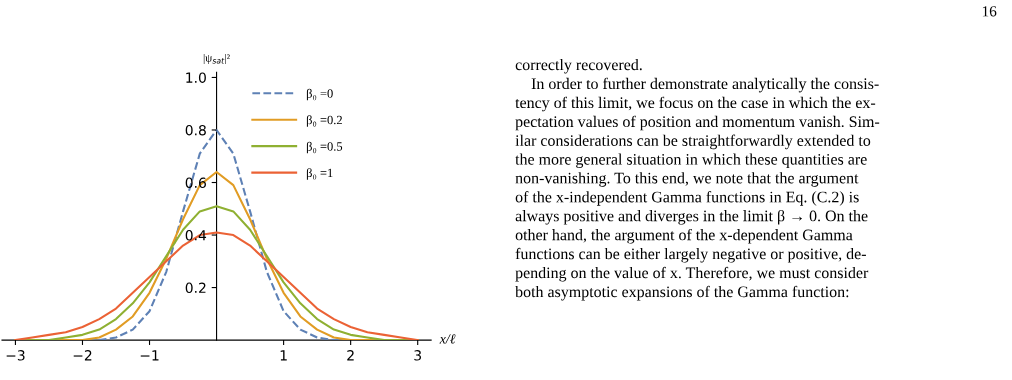  What do you see at coordinates (149, 355) in the screenshot?
I see `x-tick-label: −1` at bounding box center [149, 355].